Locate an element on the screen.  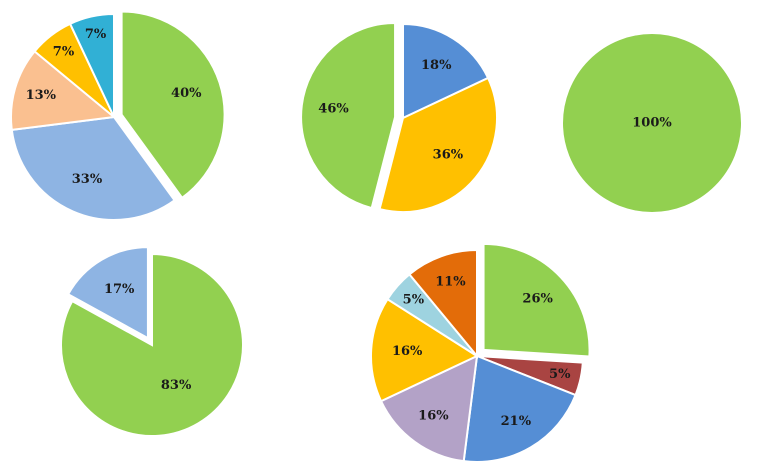
pie-chart-4: 83% 17% is located at coordinates (152, 341).